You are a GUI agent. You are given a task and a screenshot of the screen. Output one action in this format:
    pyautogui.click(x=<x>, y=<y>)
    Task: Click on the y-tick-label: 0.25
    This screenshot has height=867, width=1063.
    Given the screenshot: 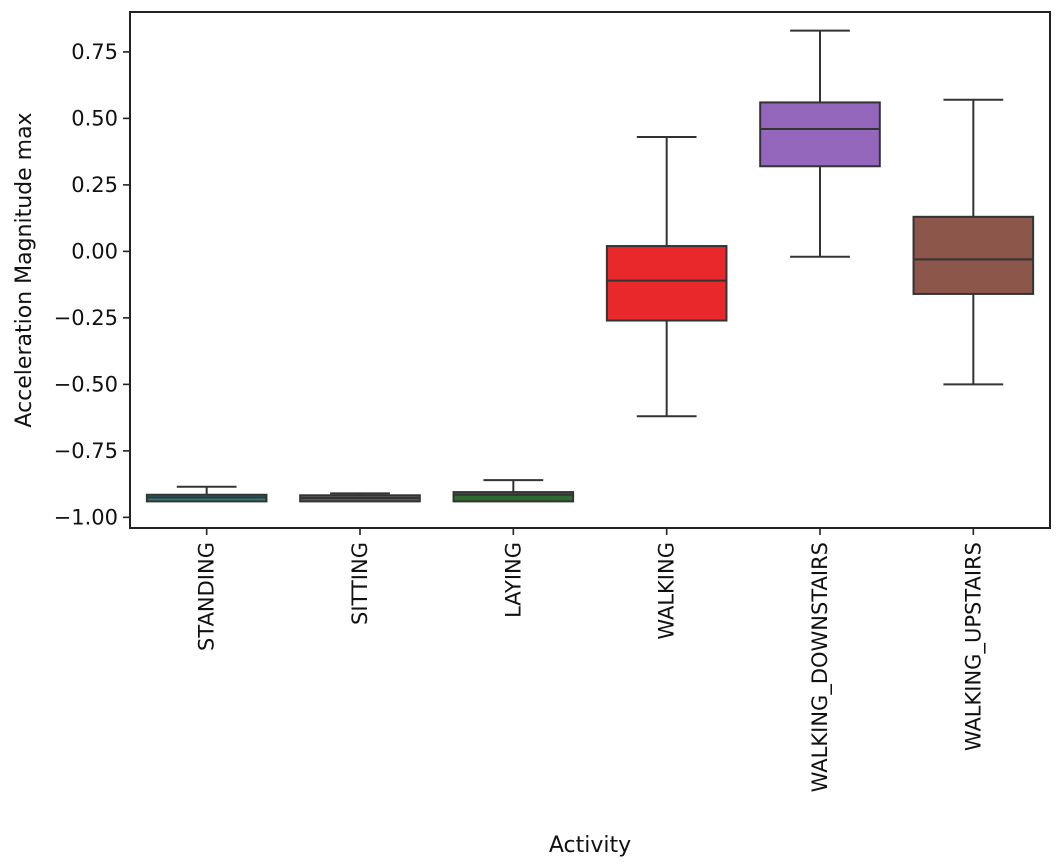 What is the action you would take?
    pyautogui.click(x=94, y=185)
    